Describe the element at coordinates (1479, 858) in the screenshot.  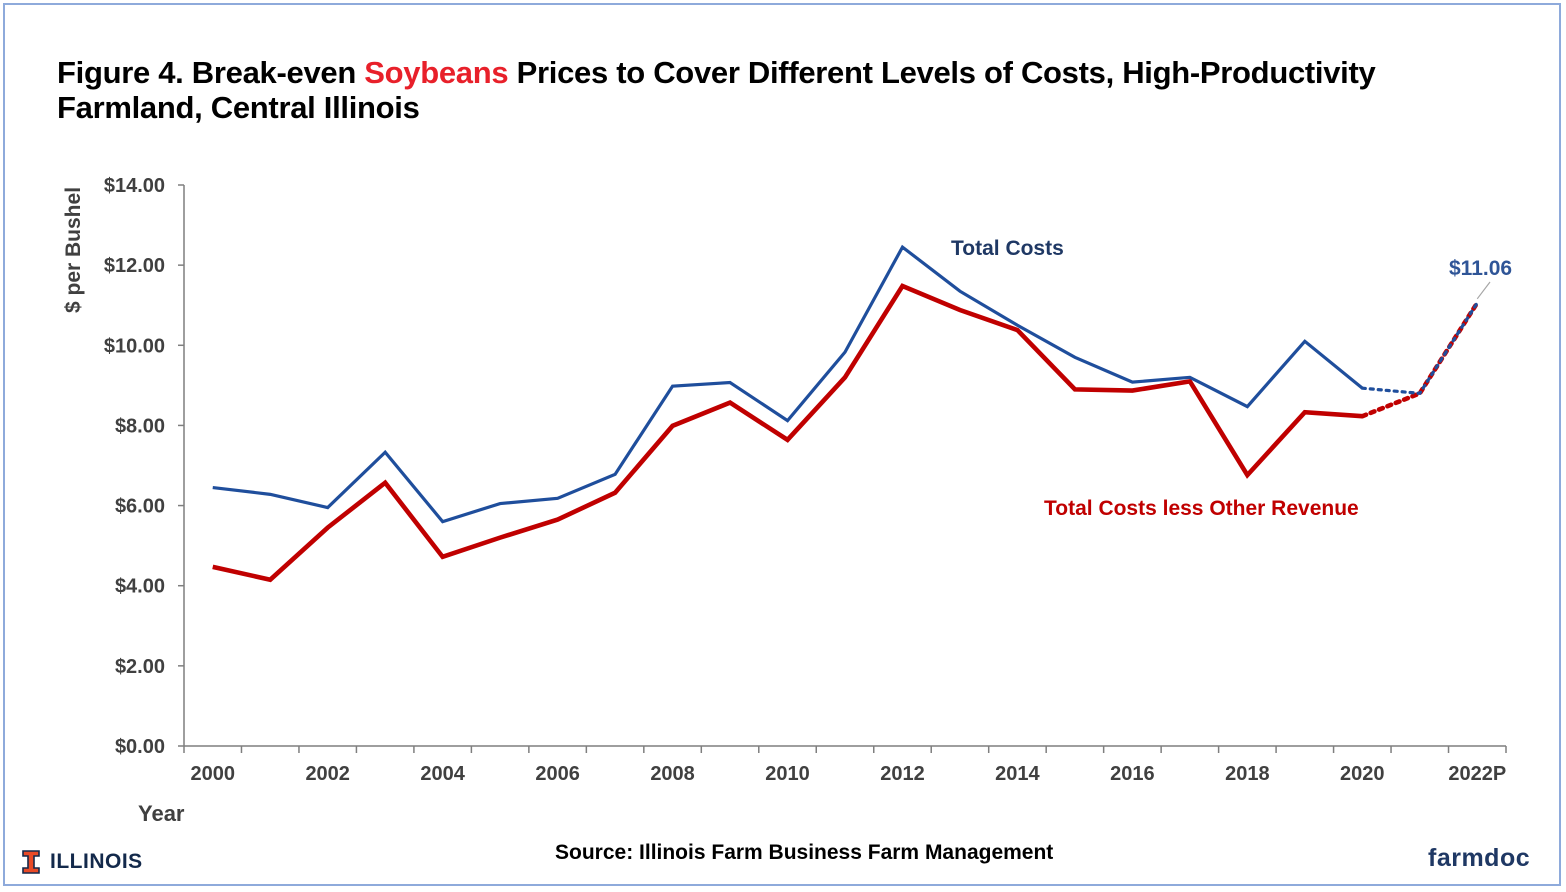
I see `farmdoc-logo: farmdoc` at that location.